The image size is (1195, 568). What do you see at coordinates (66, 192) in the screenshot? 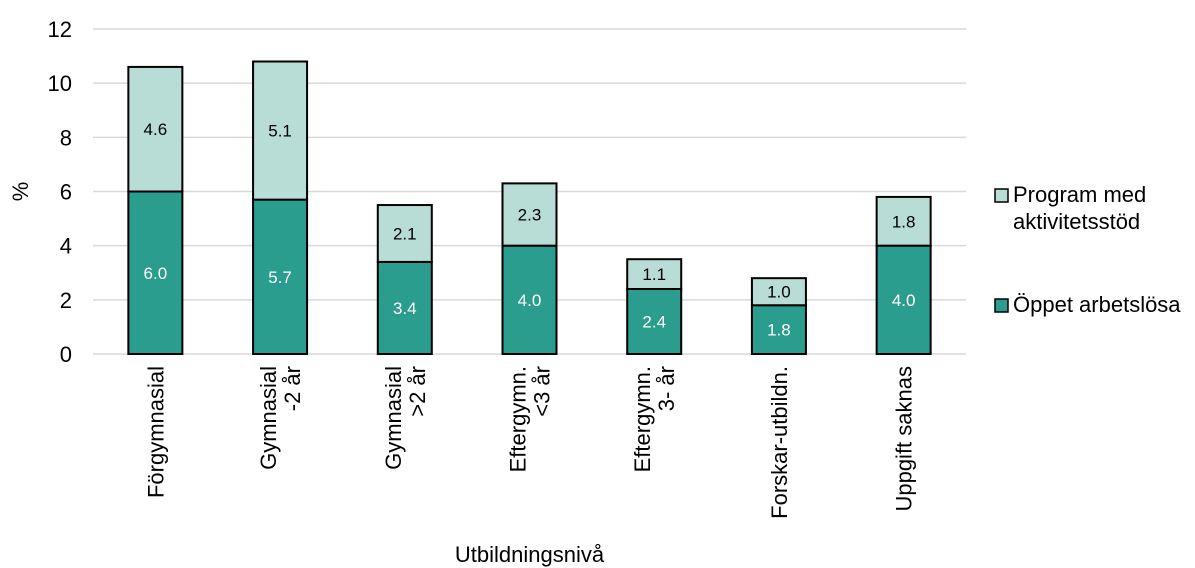
I see `y-tick-label: 6` at bounding box center [66, 192].